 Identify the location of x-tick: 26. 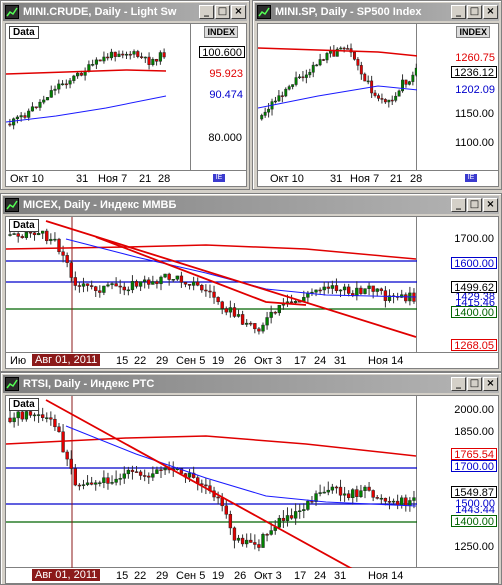
(240, 361).